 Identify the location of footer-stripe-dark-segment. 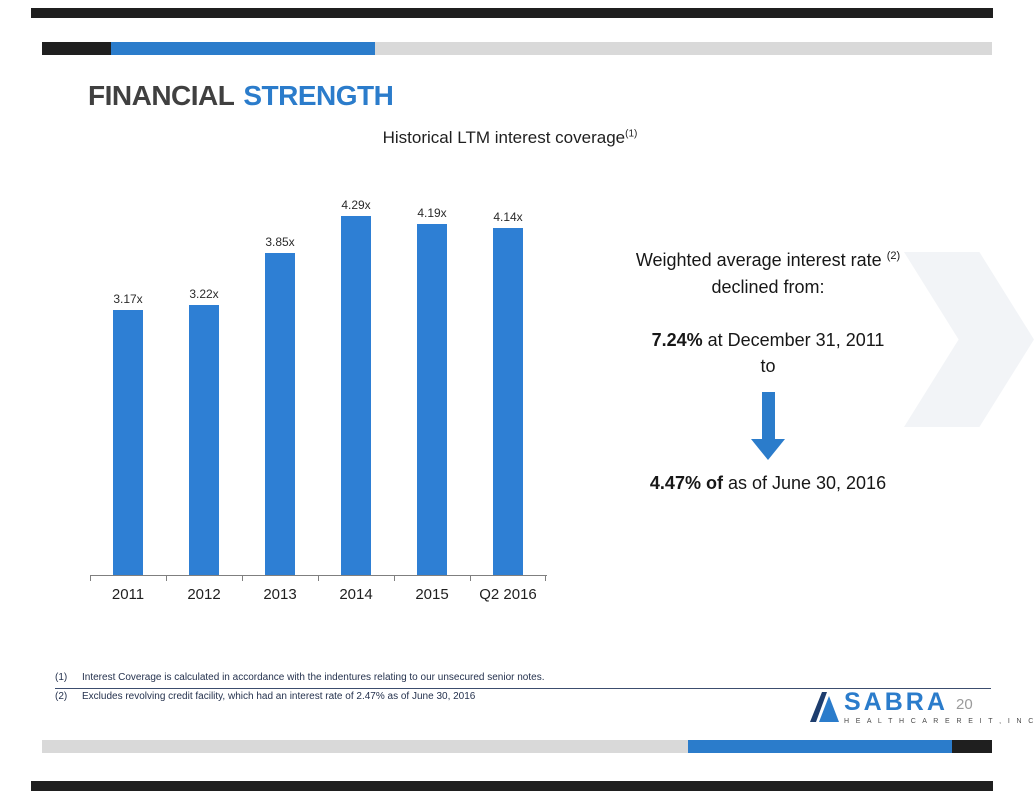
(972, 746).